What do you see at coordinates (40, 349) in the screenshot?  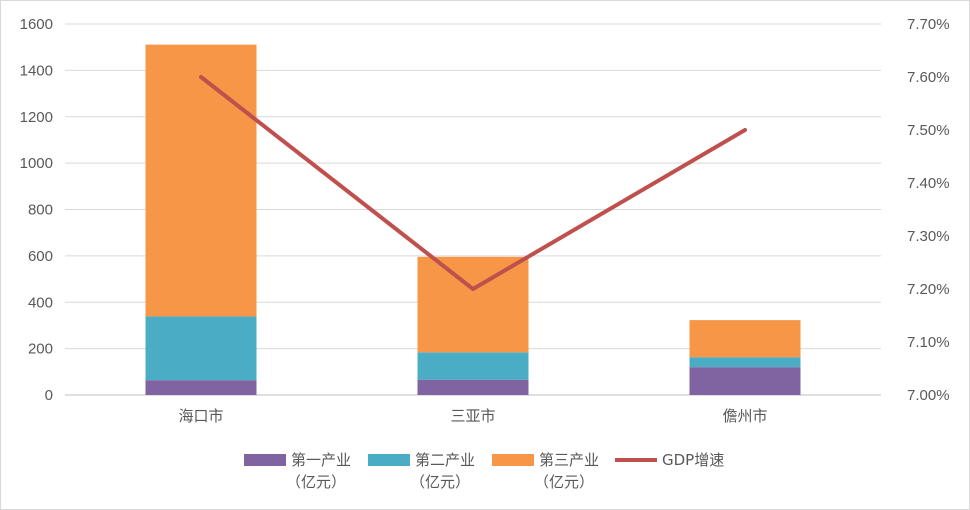 I see `y-left-tick-label: 200` at bounding box center [40, 349].